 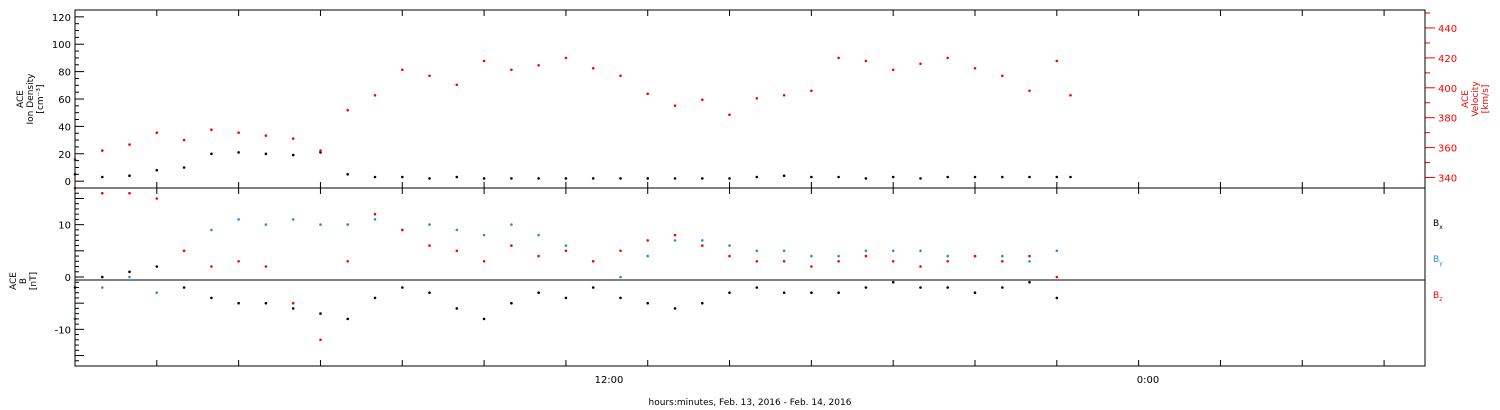 I want to click on density-axis-label-line-2: Ion Density, so click(x=31, y=99).